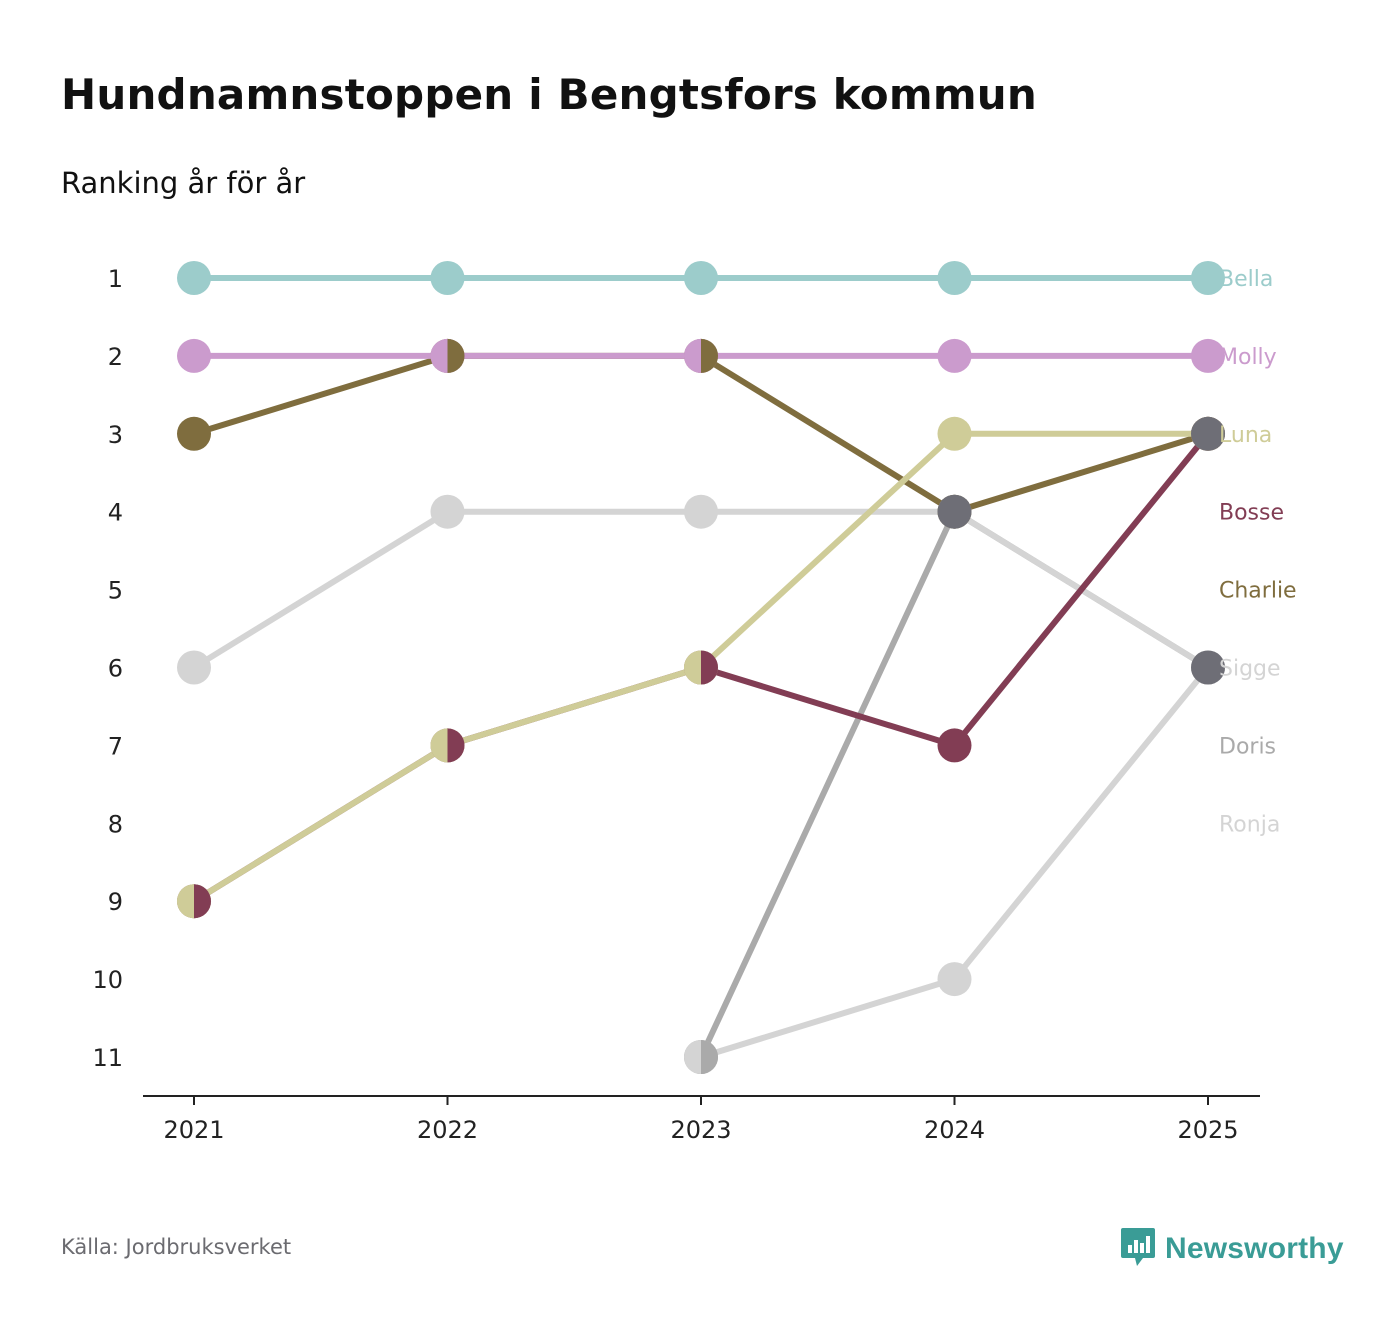 The width and height of the screenshot is (1400, 1329). Describe the element at coordinates (115, 513) in the screenshot. I see `y-tick-label-4: 4` at that location.